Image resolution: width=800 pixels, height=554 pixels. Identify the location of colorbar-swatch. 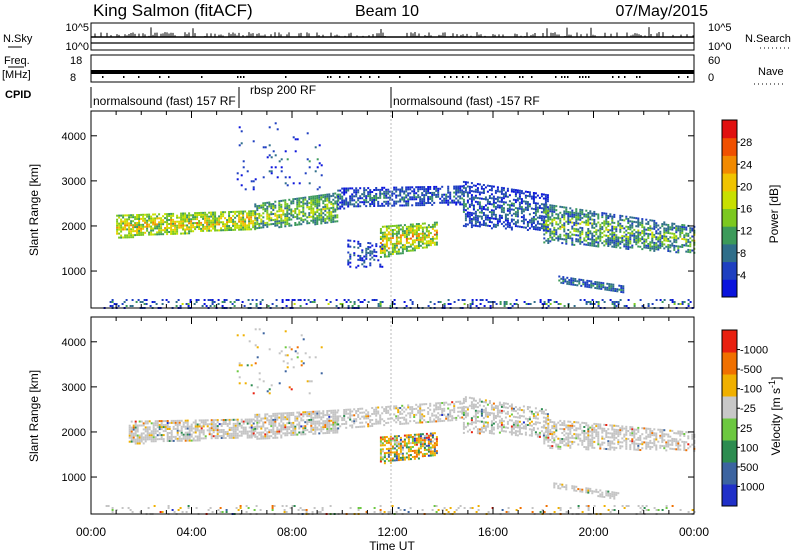
(729, 129).